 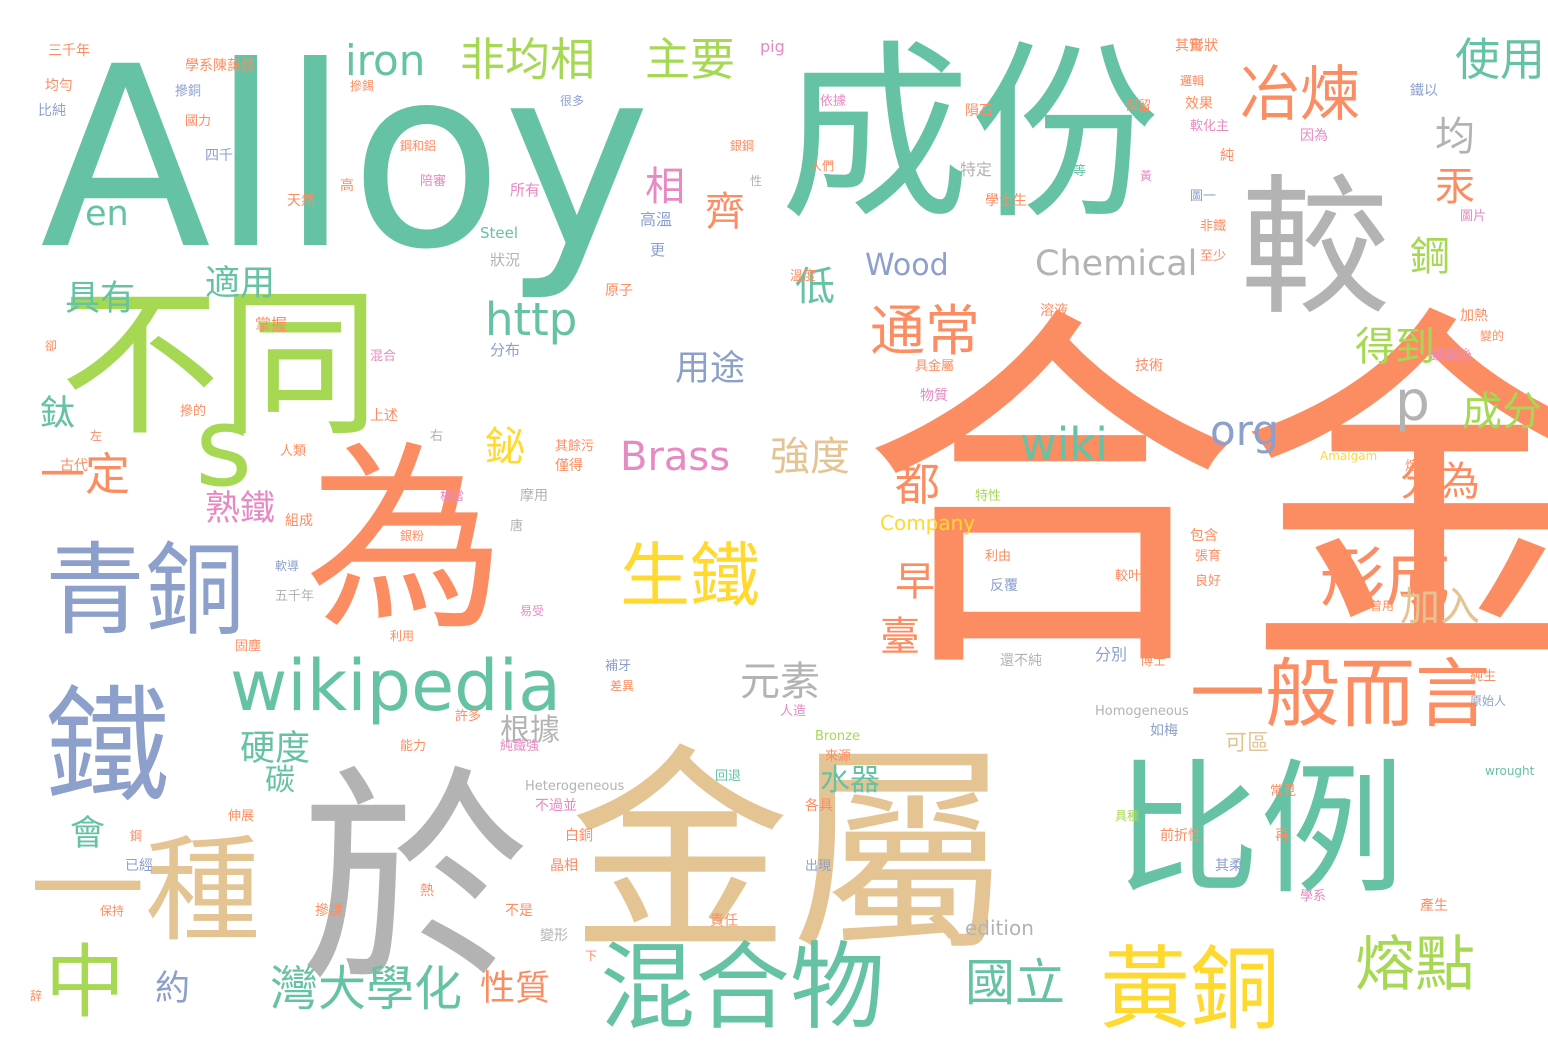 I want to click on cloud-word: 已經, so click(x=139, y=866).